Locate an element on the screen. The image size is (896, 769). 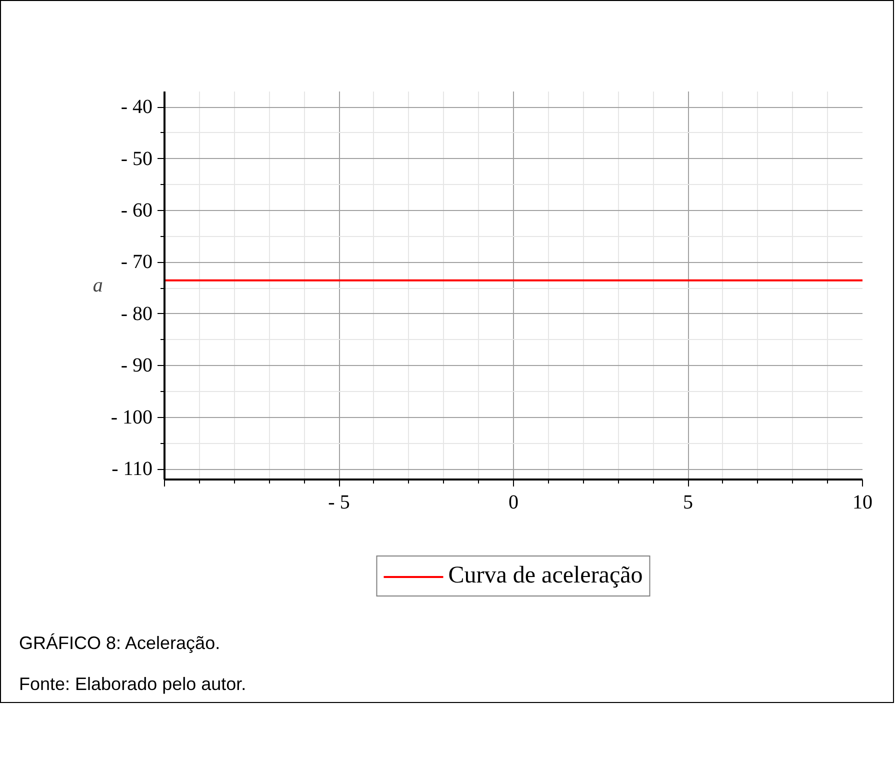
y-axis-title: a is located at coordinates (97, 285).